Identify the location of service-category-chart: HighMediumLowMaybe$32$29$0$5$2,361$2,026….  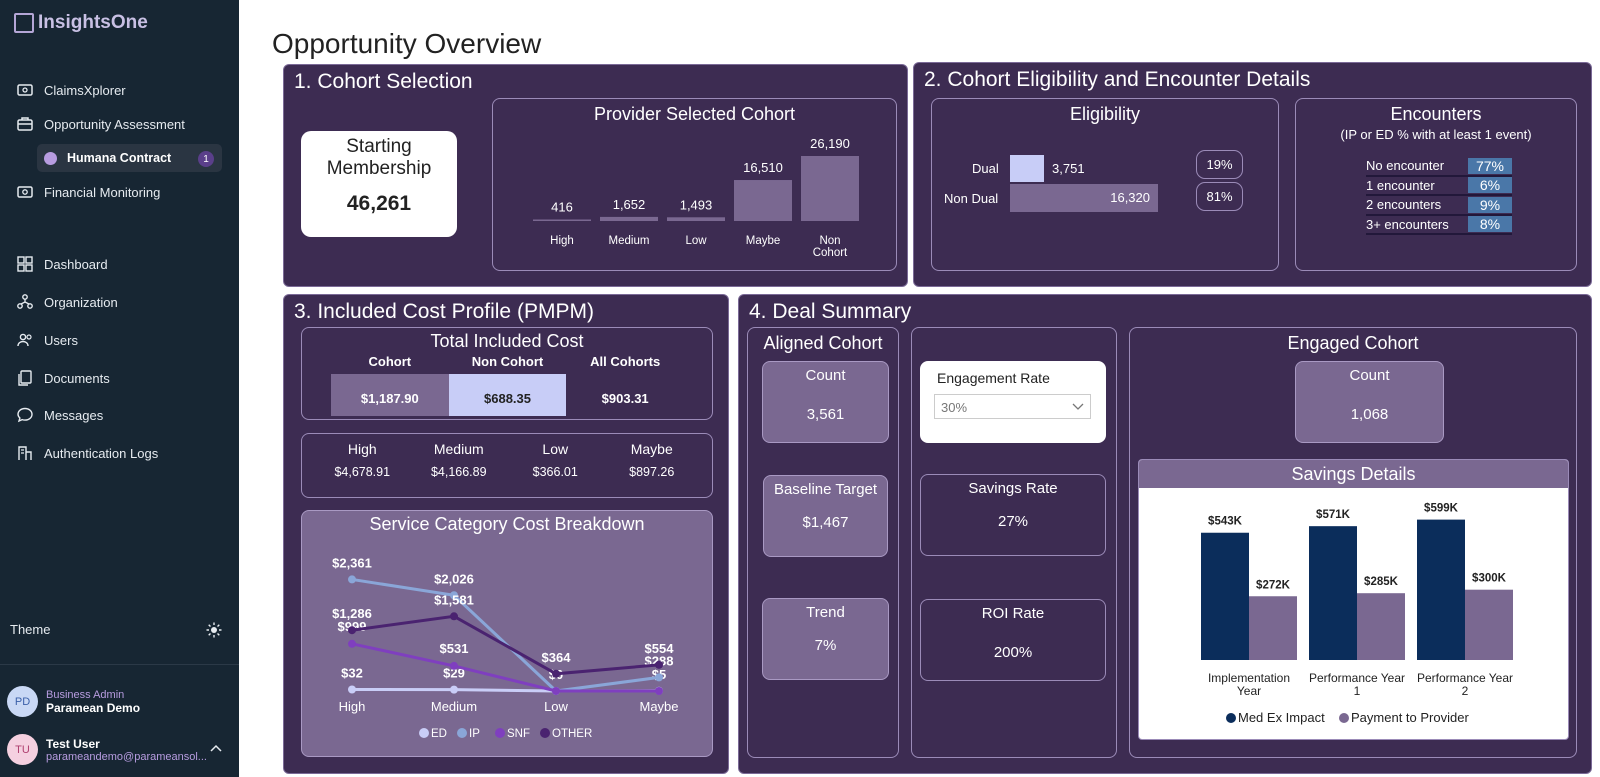
(505, 647).